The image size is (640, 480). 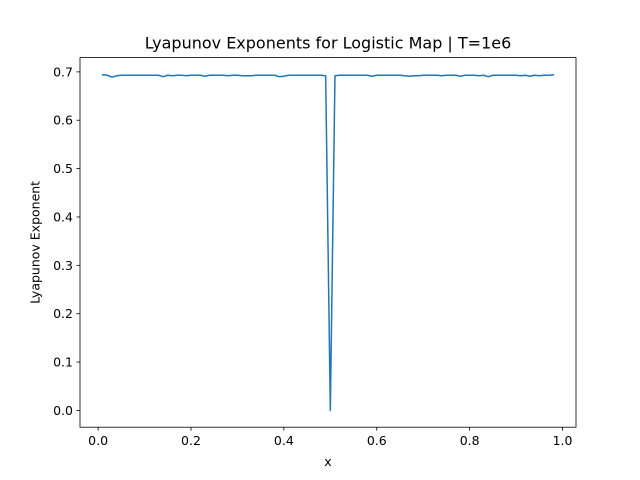 What do you see at coordinates (470, 440) in the screenshot?
I see `x-tick-label: 0.8` at bounding box center [470, 440].